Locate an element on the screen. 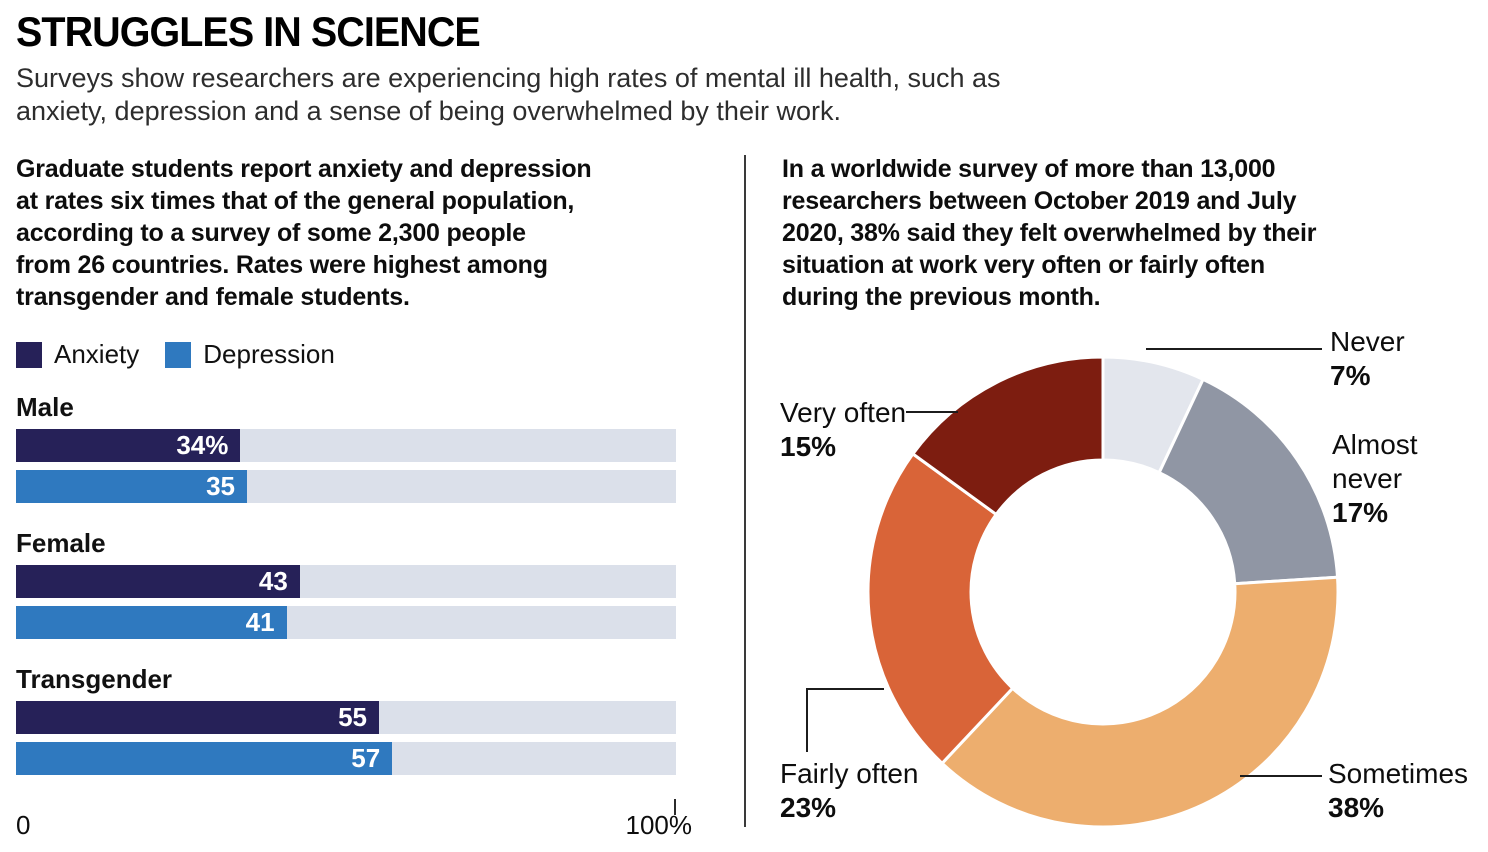  transgender-anxiety-value: 55 is located at coordinates (352, 717).